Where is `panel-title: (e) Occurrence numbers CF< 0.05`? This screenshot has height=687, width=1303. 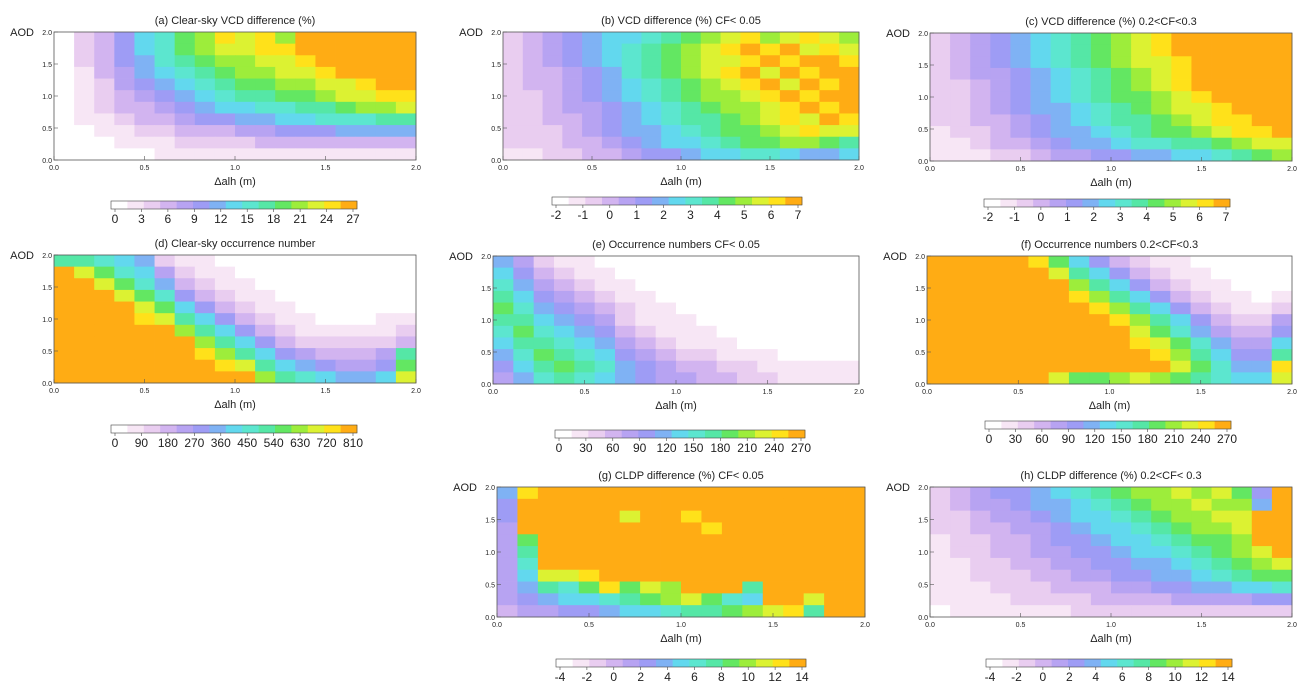
panel-title: (e) Occurrence numbers CF< 0.05 is located at coordinates (676, 245).